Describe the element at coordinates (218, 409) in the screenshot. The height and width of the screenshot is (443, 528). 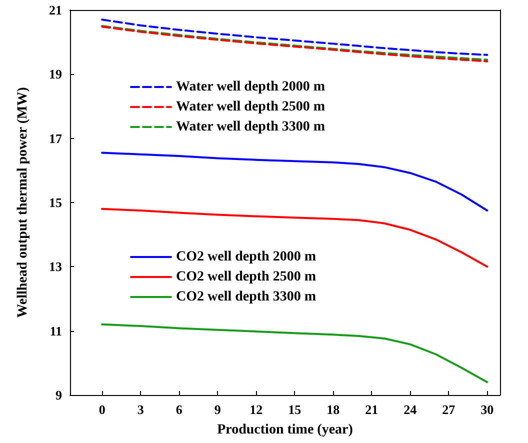
I see `x-tick-label: 9` at that location.